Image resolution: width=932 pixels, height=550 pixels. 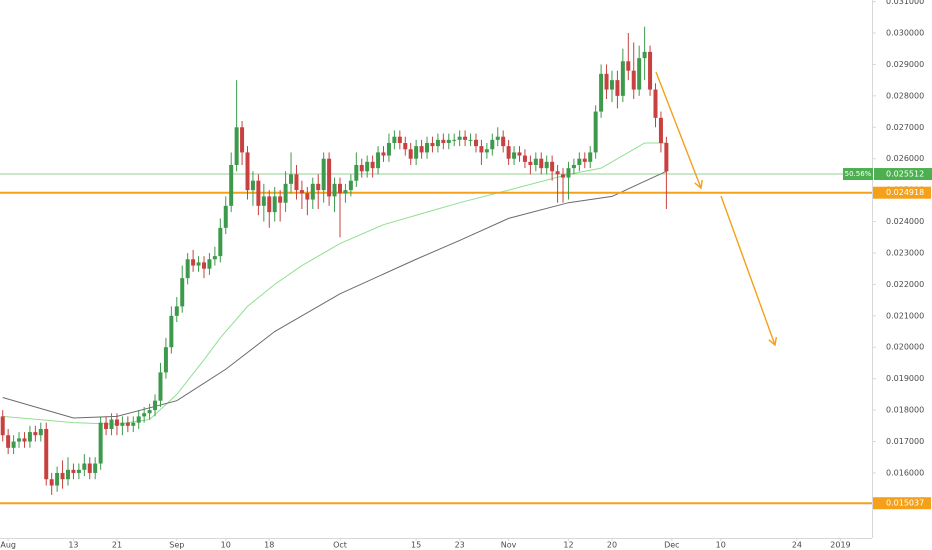 What do you see at coordinates (905, 441) in the screenshot?
I see `y-tick-label: 0.017000` at bounding box center [905, 441].